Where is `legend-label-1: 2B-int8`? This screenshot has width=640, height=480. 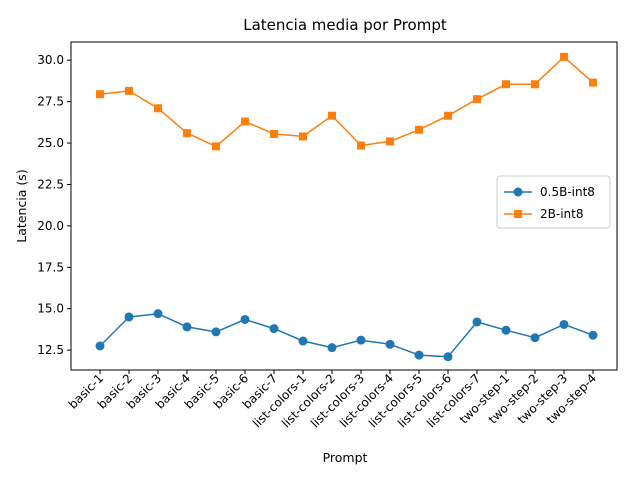
legend-label-1: 2B-int8 is located at coordinates (561, 214).